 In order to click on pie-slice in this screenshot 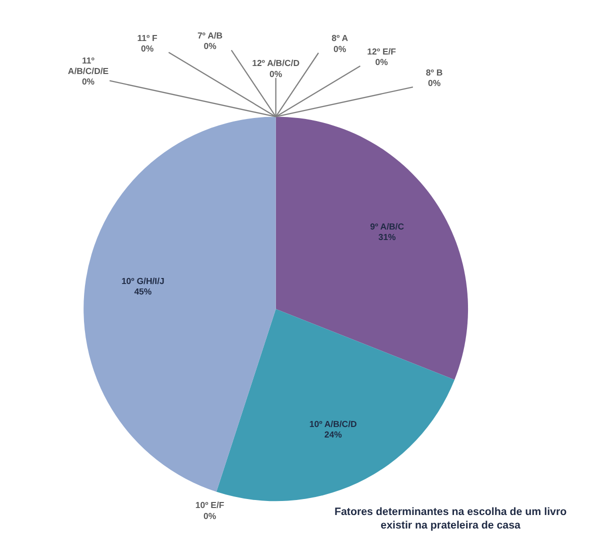, I will do `click(335, 404)`.